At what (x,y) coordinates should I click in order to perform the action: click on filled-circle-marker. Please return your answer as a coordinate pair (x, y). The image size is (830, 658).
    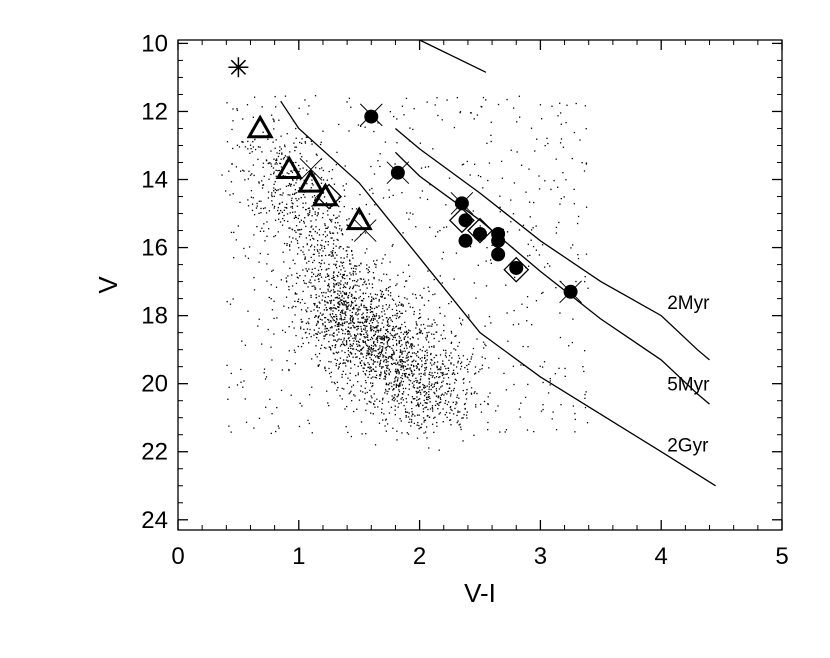
    Looking at the image, I should click on (498, 240).